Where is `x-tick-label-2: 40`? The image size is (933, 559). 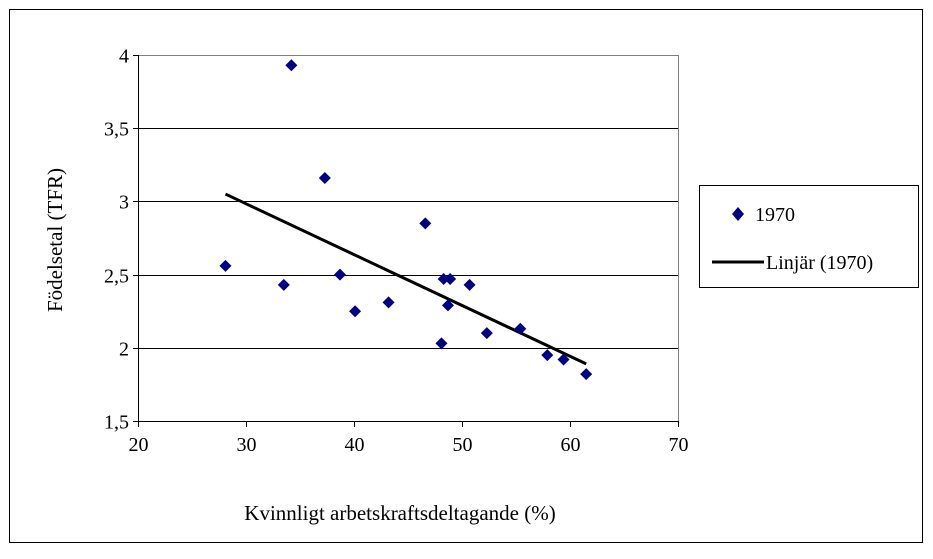 x-tick-label-2: 40 is located at coordinates (355, 445).